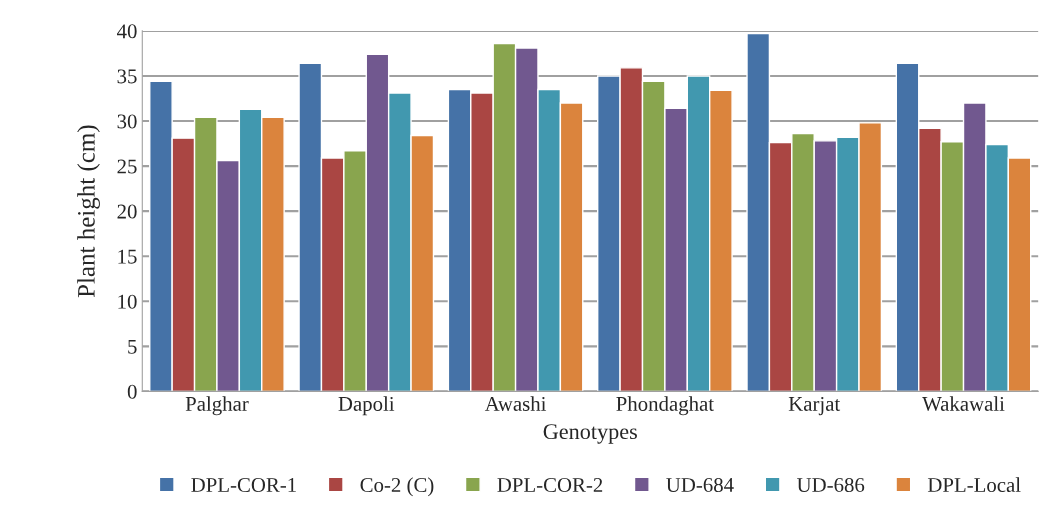 Image resolution: width=1054 pixels, height=515 pixels. I want to click on y-tick-label: 5, so click(132, 346).